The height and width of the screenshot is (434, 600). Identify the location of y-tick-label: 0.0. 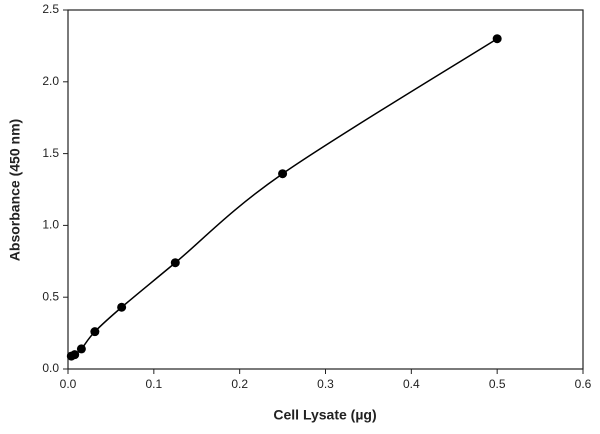
(50, 368).